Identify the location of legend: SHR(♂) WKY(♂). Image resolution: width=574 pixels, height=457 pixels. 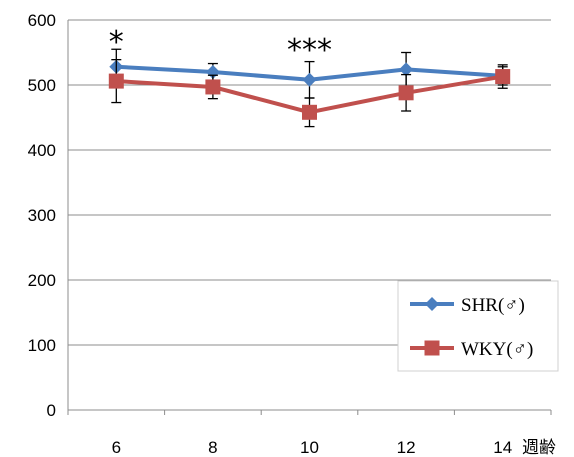
(478, 326).